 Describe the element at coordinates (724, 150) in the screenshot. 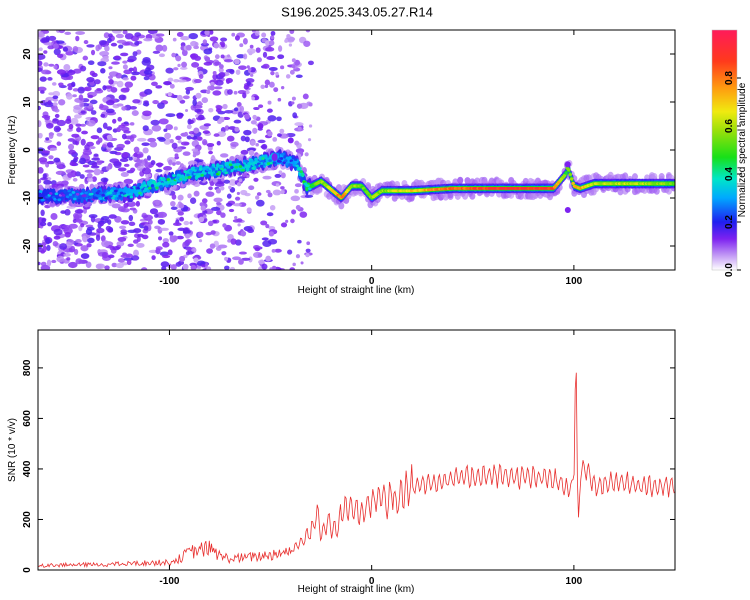

I see `colorbar-frame` at that location.